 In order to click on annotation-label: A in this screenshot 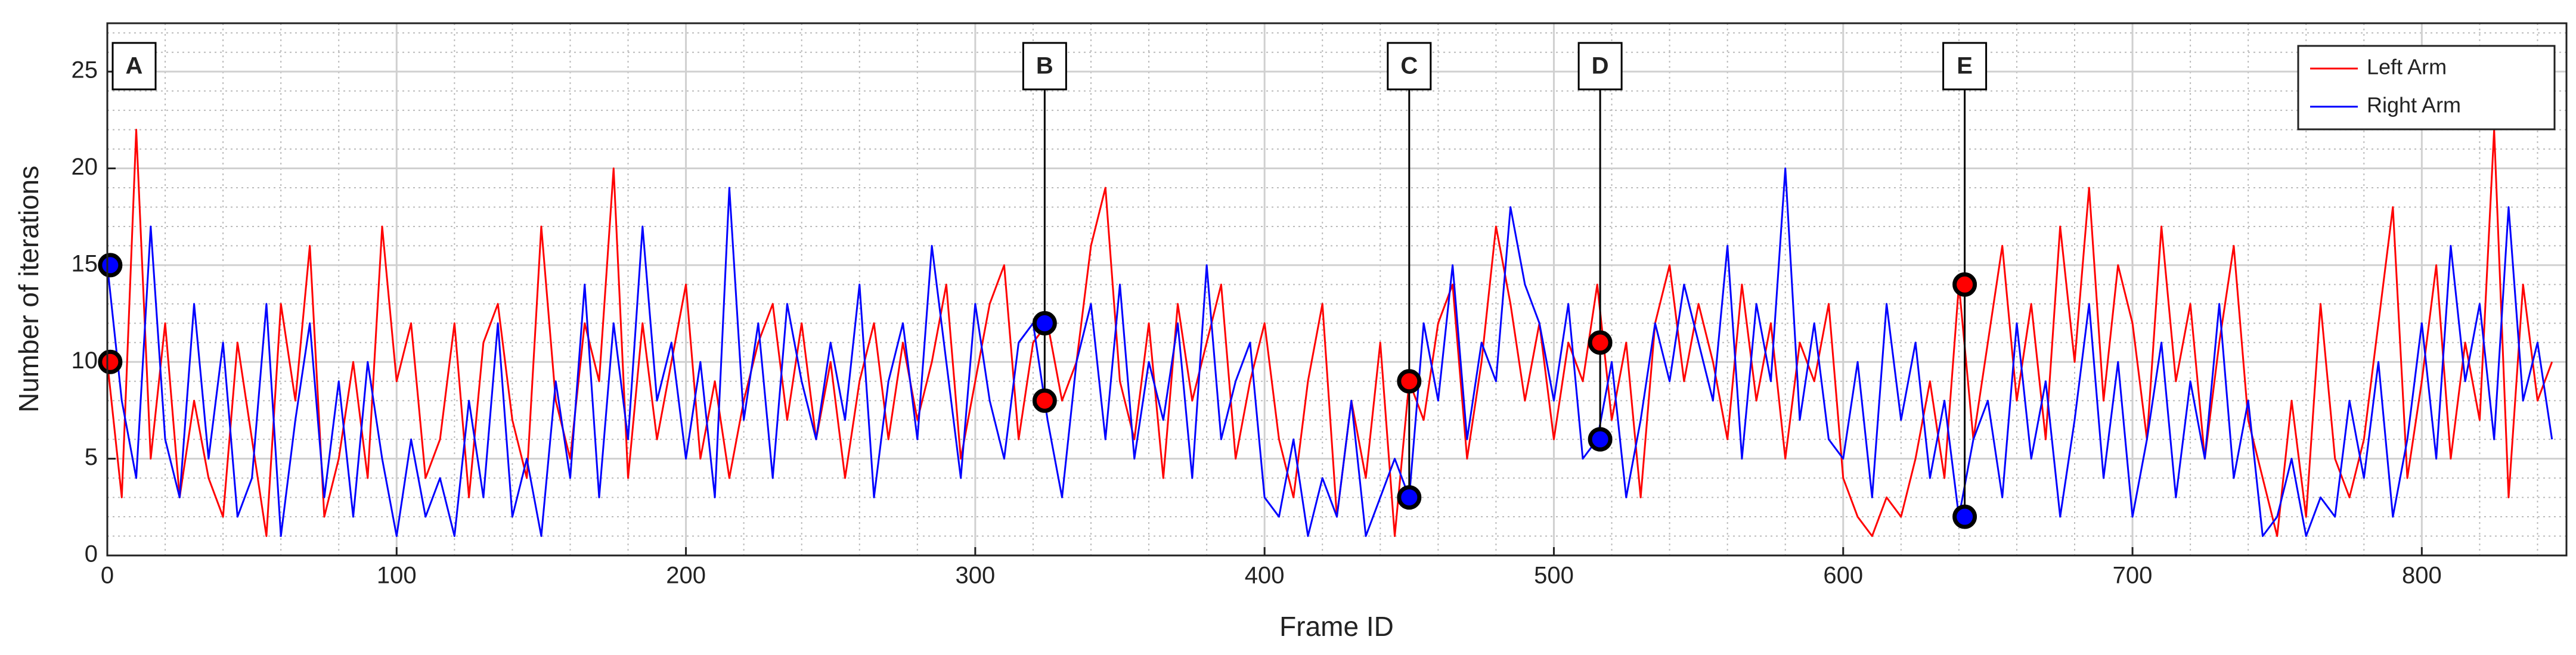, I will do `click(134, 66)`.